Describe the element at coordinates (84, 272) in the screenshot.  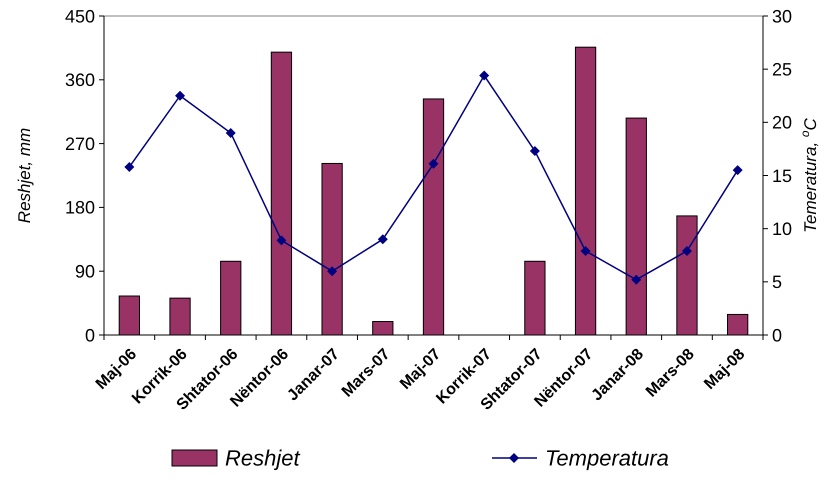
I see `y-tick-label: 90` at that location.